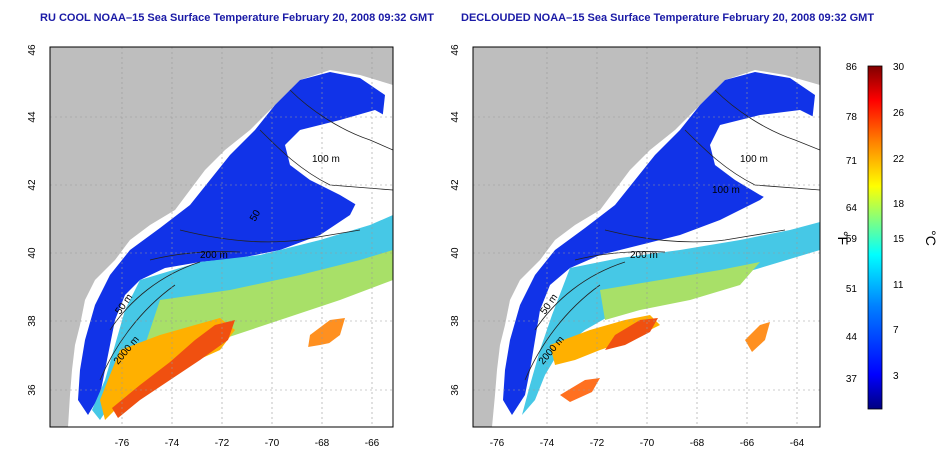  Describe the element at coordinates (680, 291) in the screenshot. I see `green-water-region` at that location.